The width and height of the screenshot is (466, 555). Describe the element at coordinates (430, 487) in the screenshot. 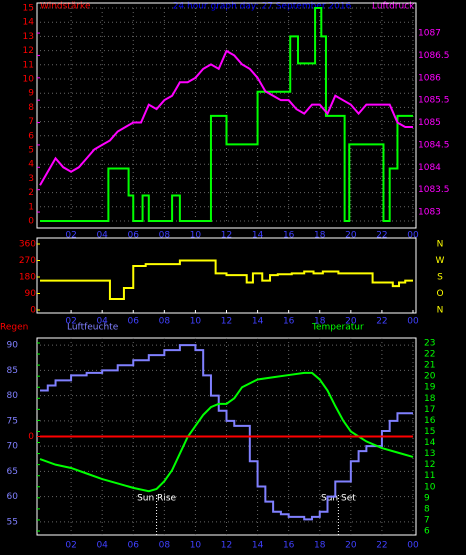

I see `y2ticks-label: 10` at that location.